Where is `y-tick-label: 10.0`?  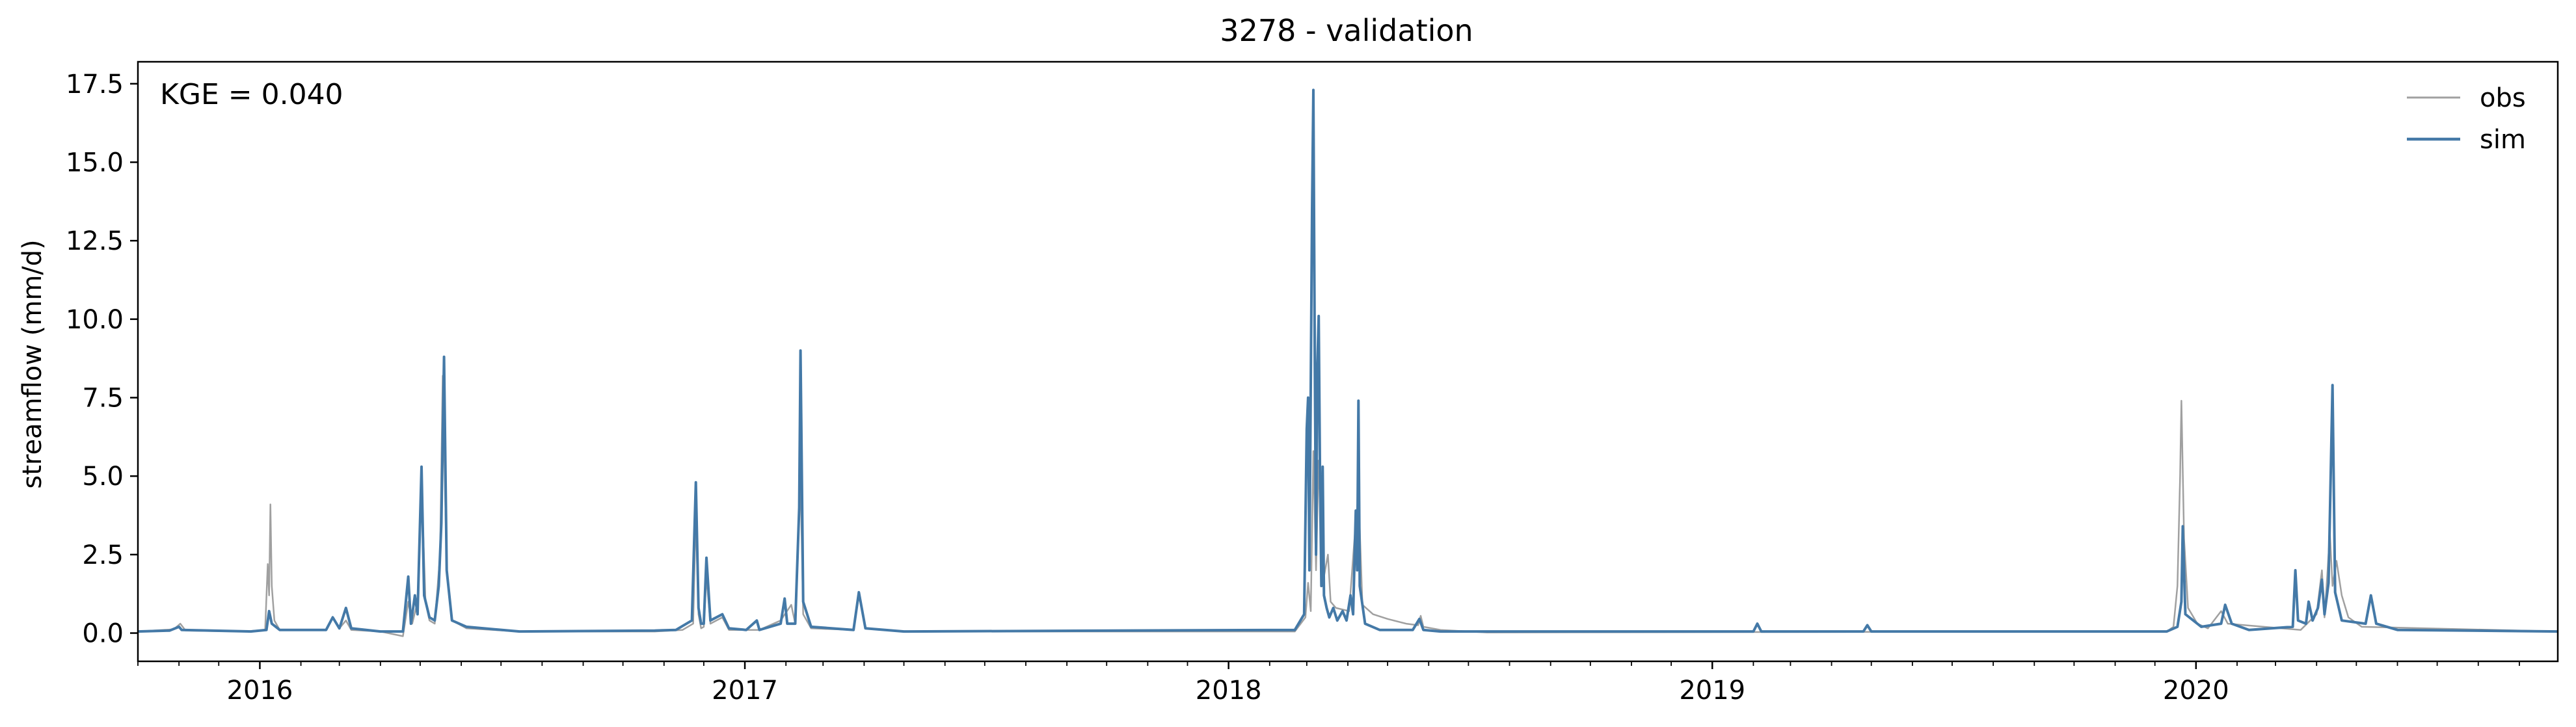 y-tick-label: 10.0 is located at coordinates (95, 320).